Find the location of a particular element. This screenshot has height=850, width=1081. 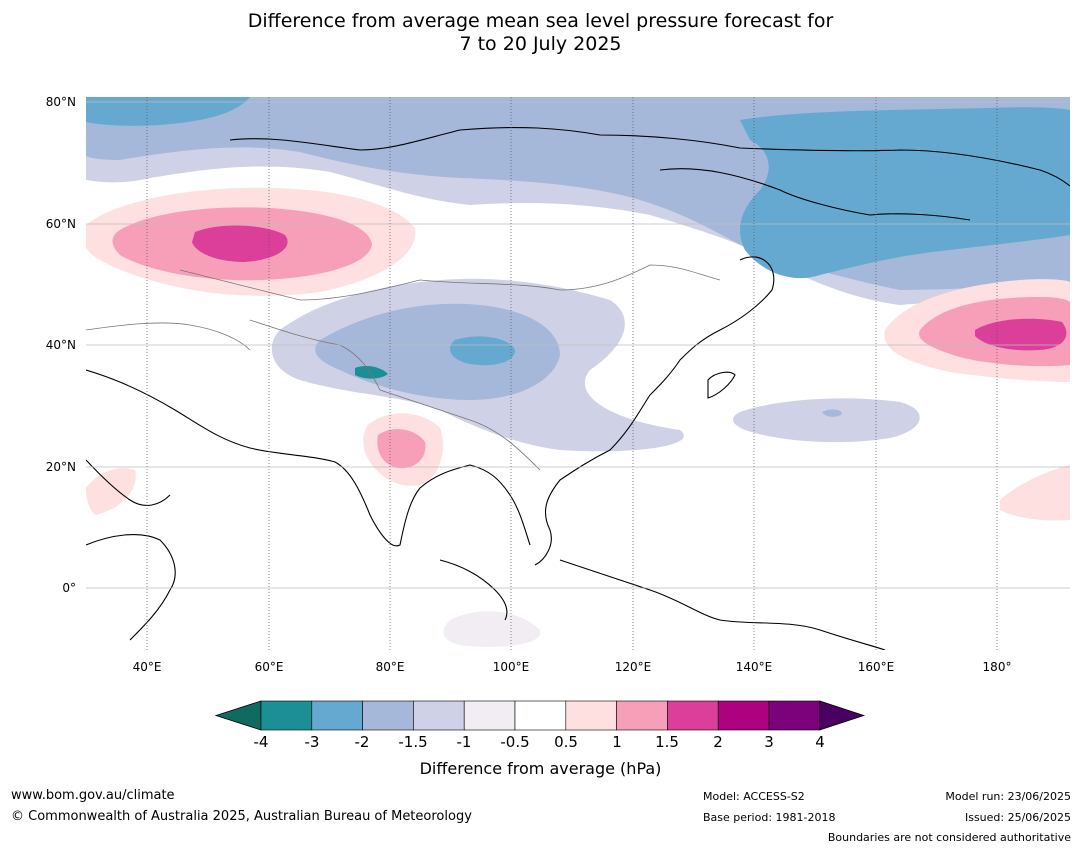

colorbar-tick: -0.5 is located at coordinates (515, 742).